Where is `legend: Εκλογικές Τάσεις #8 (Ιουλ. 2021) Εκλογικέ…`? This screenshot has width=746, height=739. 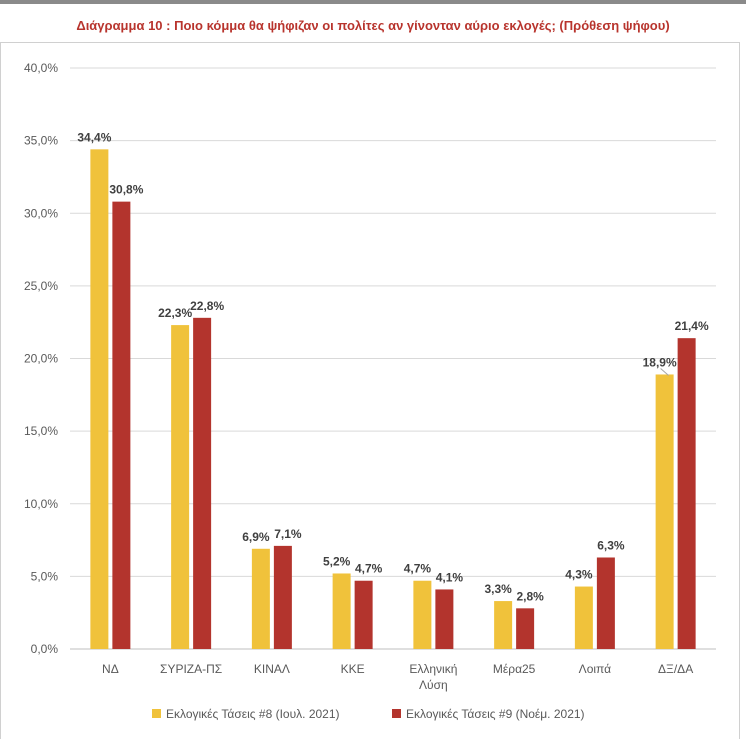 legend: Εκλογικές Τάσεις #8 (Ιουλ. 2021) Εκλογικέ… is located at coordinates (368, 714).